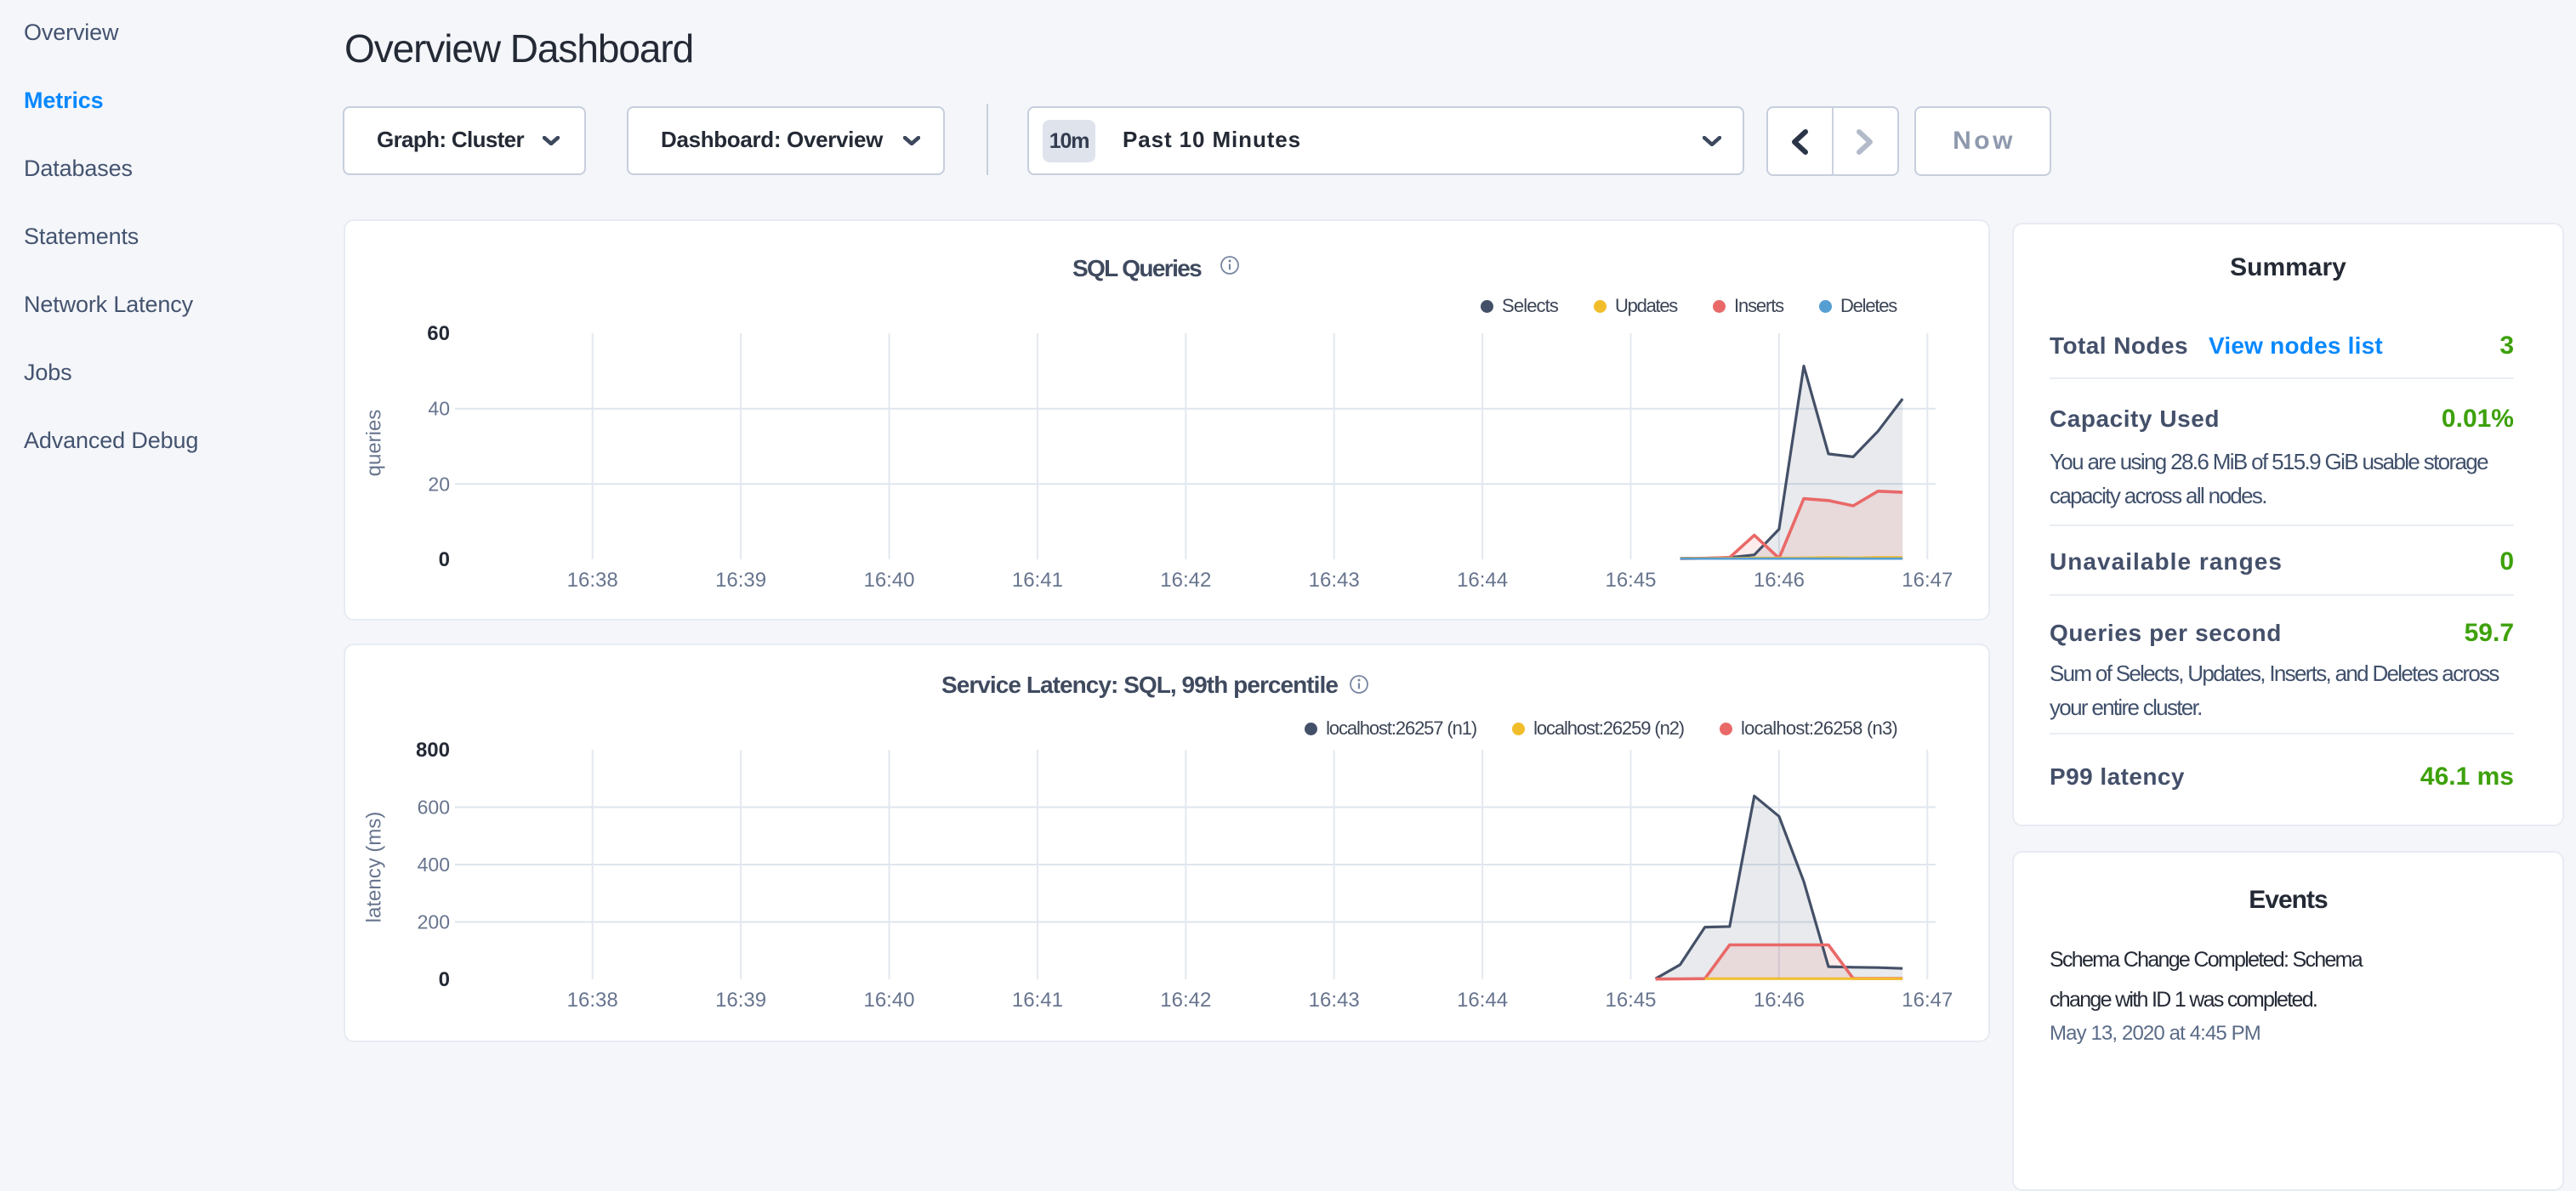 The width and height of the screenshot is (2576, 1191). What do you see at coordinates (438, 333) in the screenshot?
I see `svg-text: 60` at bounding box center [438, 333].